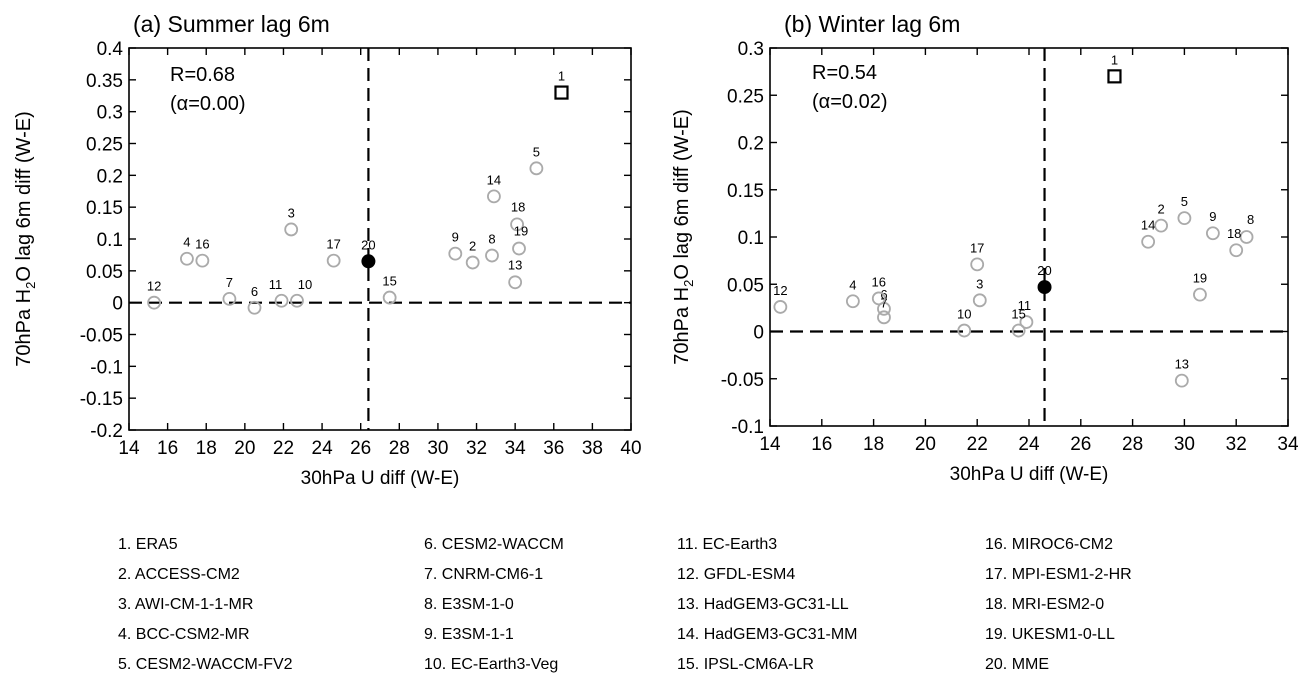  Describe the element at coordinates (229, 282) in the screenshot. I see `point-label-7: 7` at that location.